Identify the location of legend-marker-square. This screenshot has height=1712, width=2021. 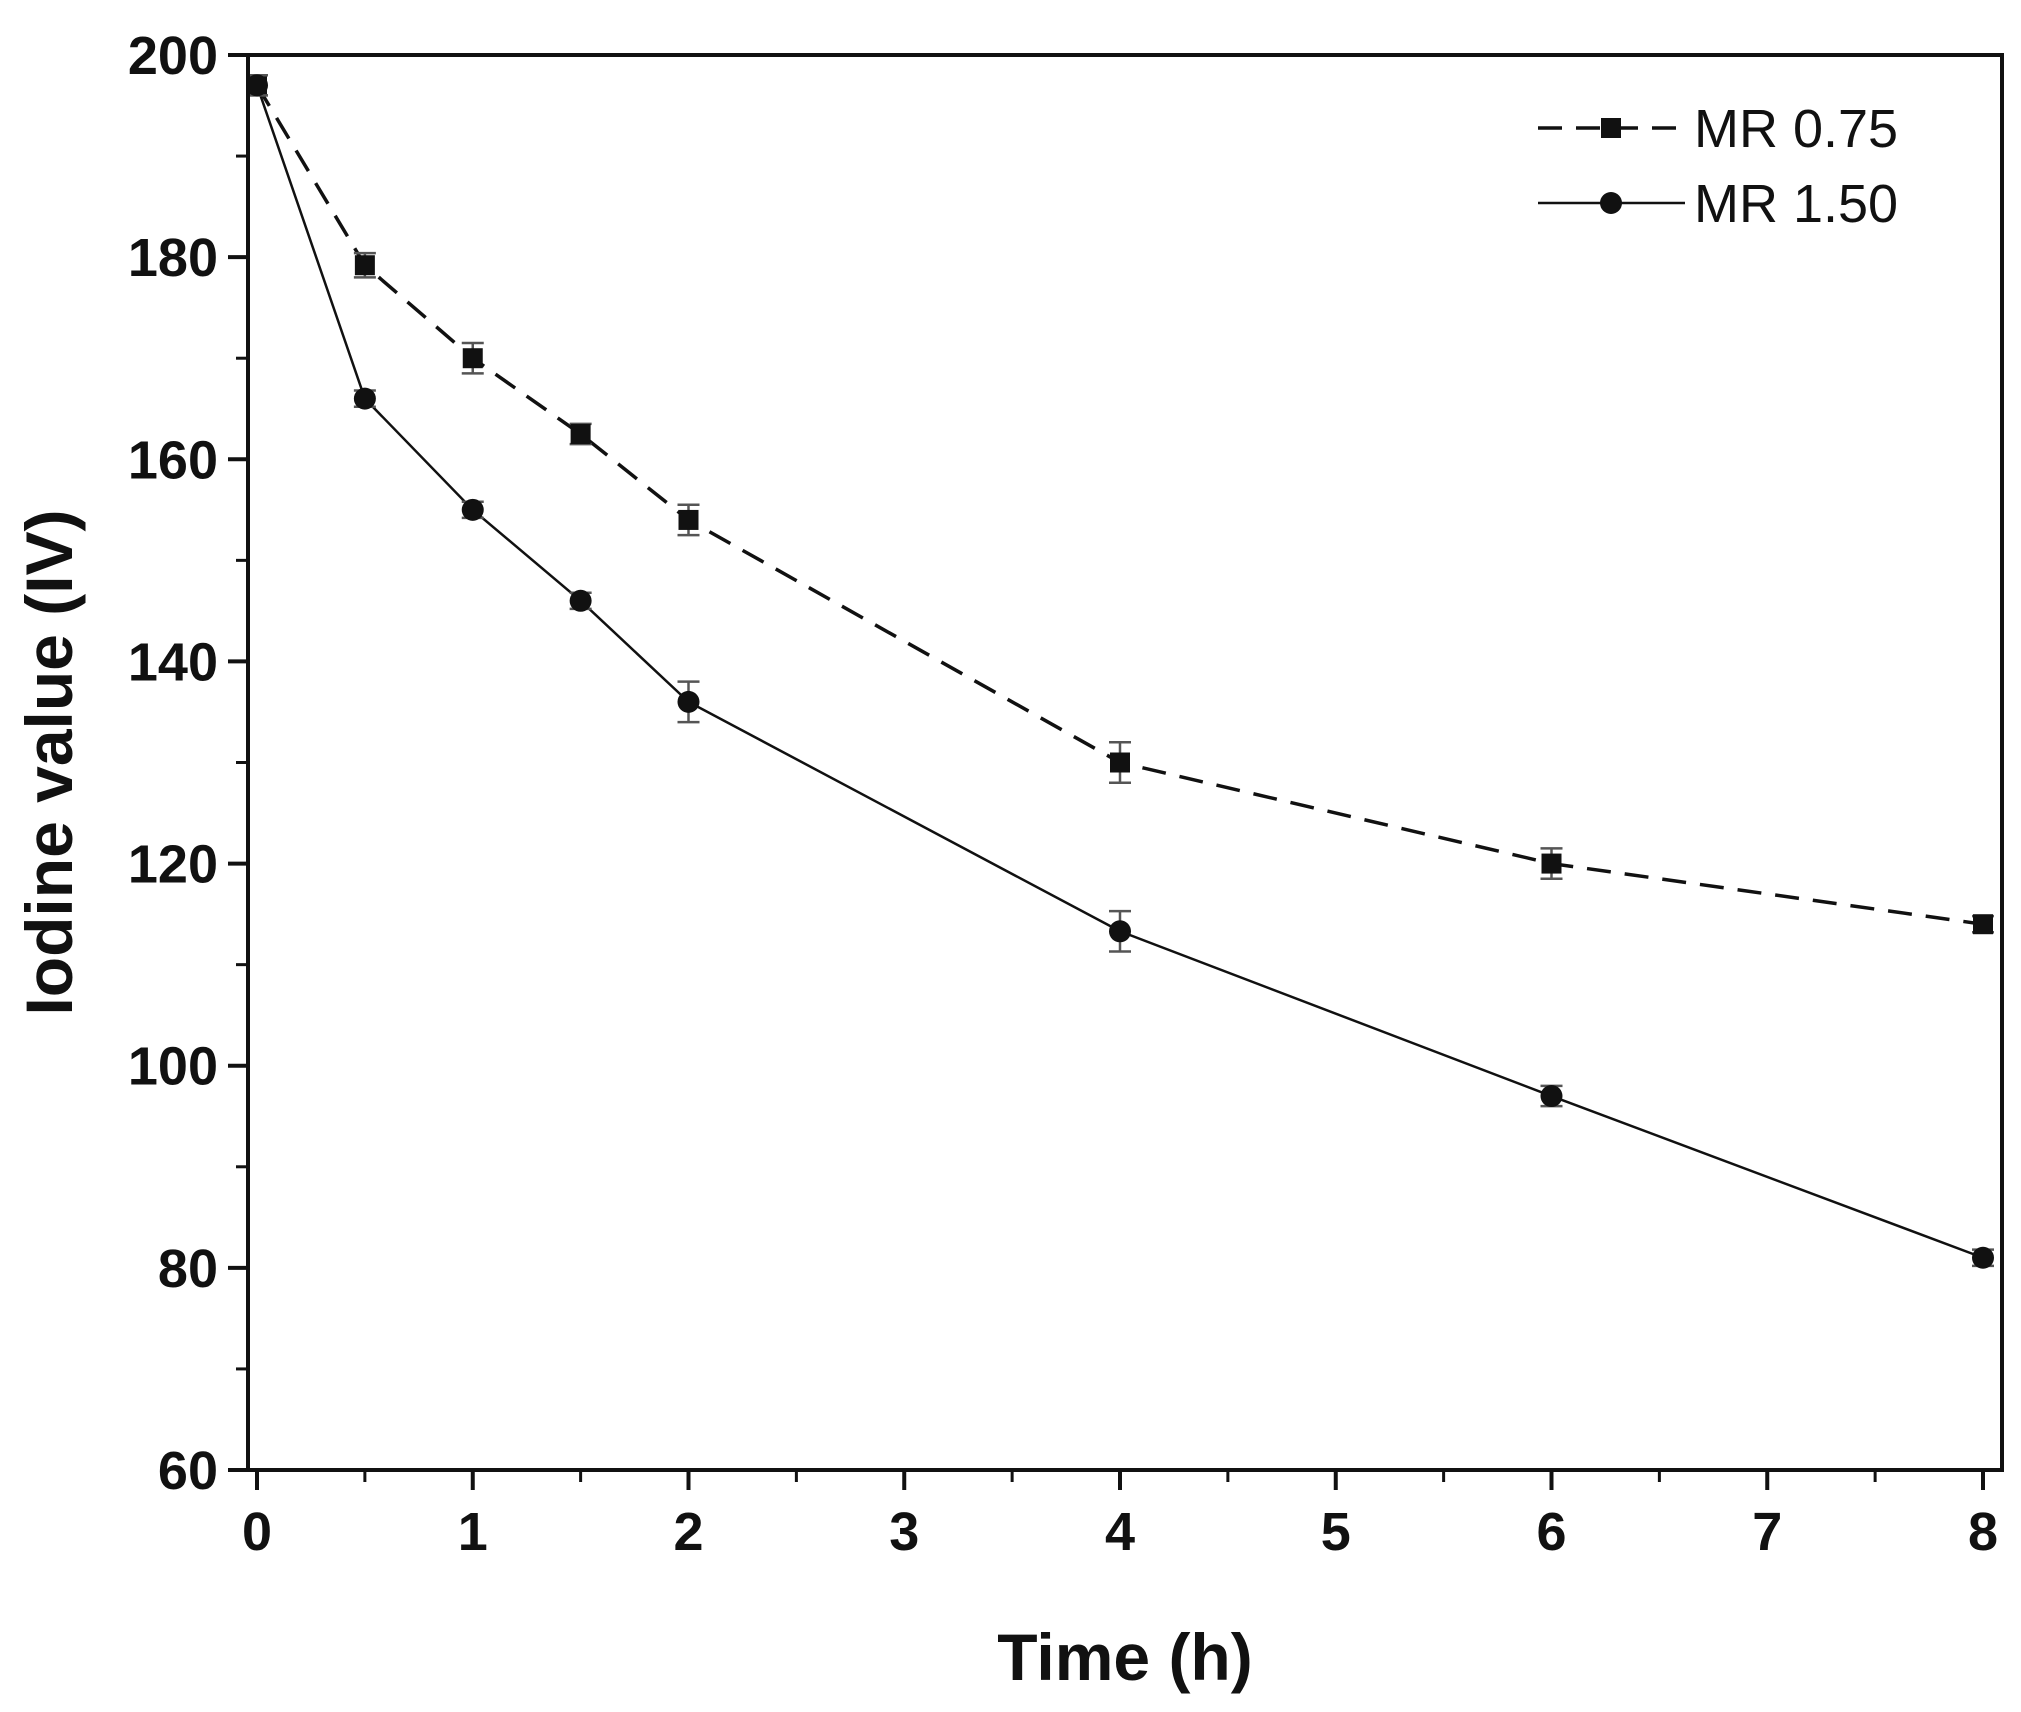
(1611, 128).